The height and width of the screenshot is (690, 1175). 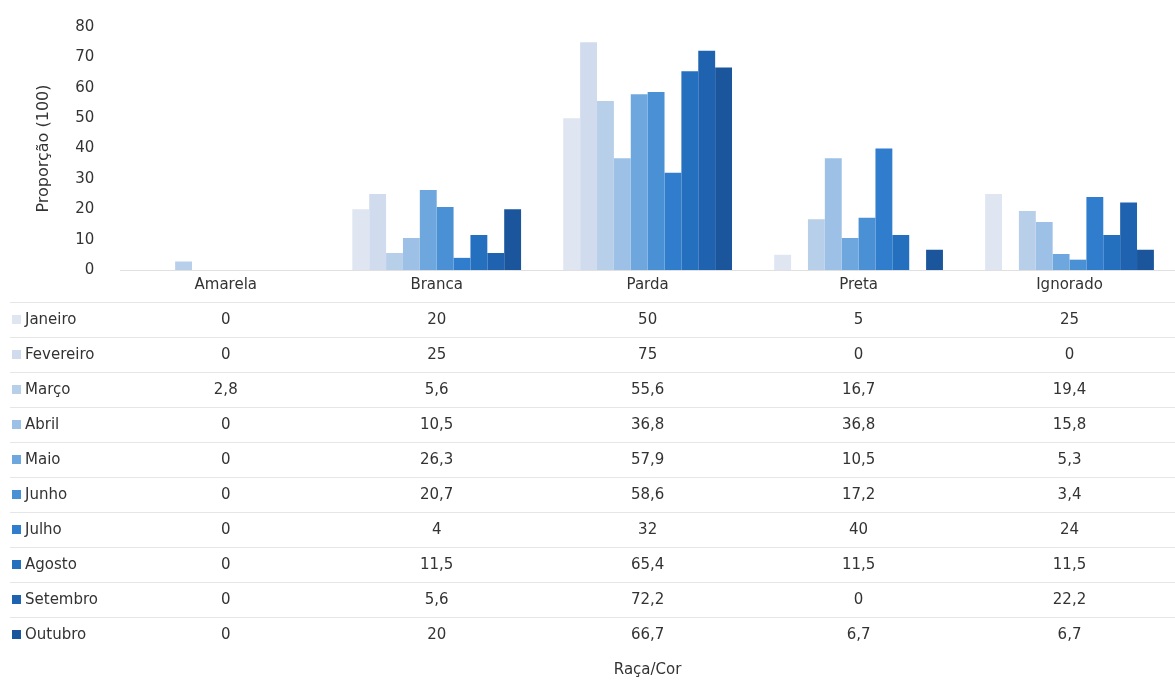 What do you see at coordinates (1069, 599) in the screenshot?
I see `data-label: 22,2` at bounding box center [1069, 599].